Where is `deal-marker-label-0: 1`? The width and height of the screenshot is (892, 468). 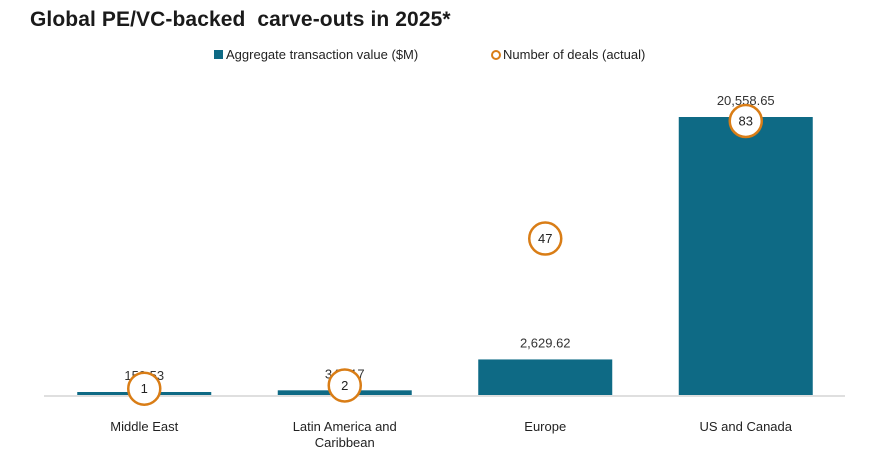
deal-marker-label-0: 1 is located at coordinates (144, 388).